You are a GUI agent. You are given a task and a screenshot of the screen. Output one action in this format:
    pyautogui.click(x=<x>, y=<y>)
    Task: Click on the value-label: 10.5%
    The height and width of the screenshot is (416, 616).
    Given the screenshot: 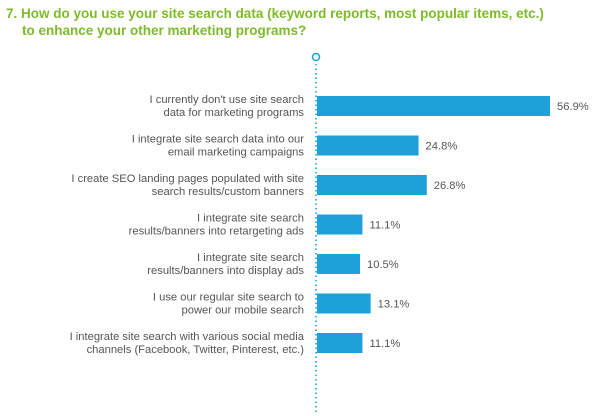 What is the action you would take?
    pyautogui.click(x=383, y=265)
    